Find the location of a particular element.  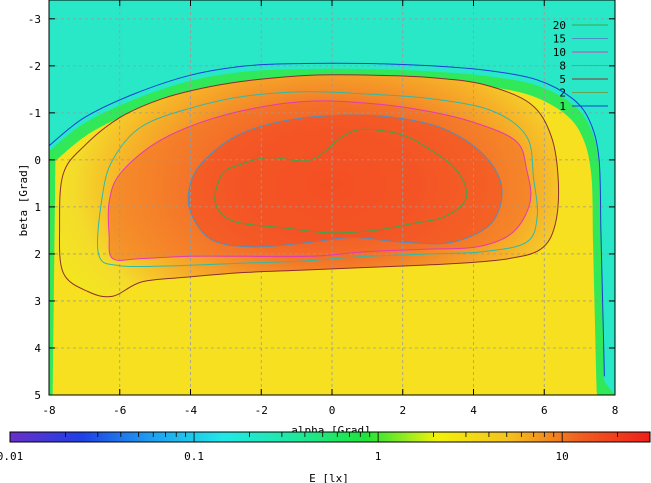

colorbar-tick-label: 10 is located at coordinates (562, 456).